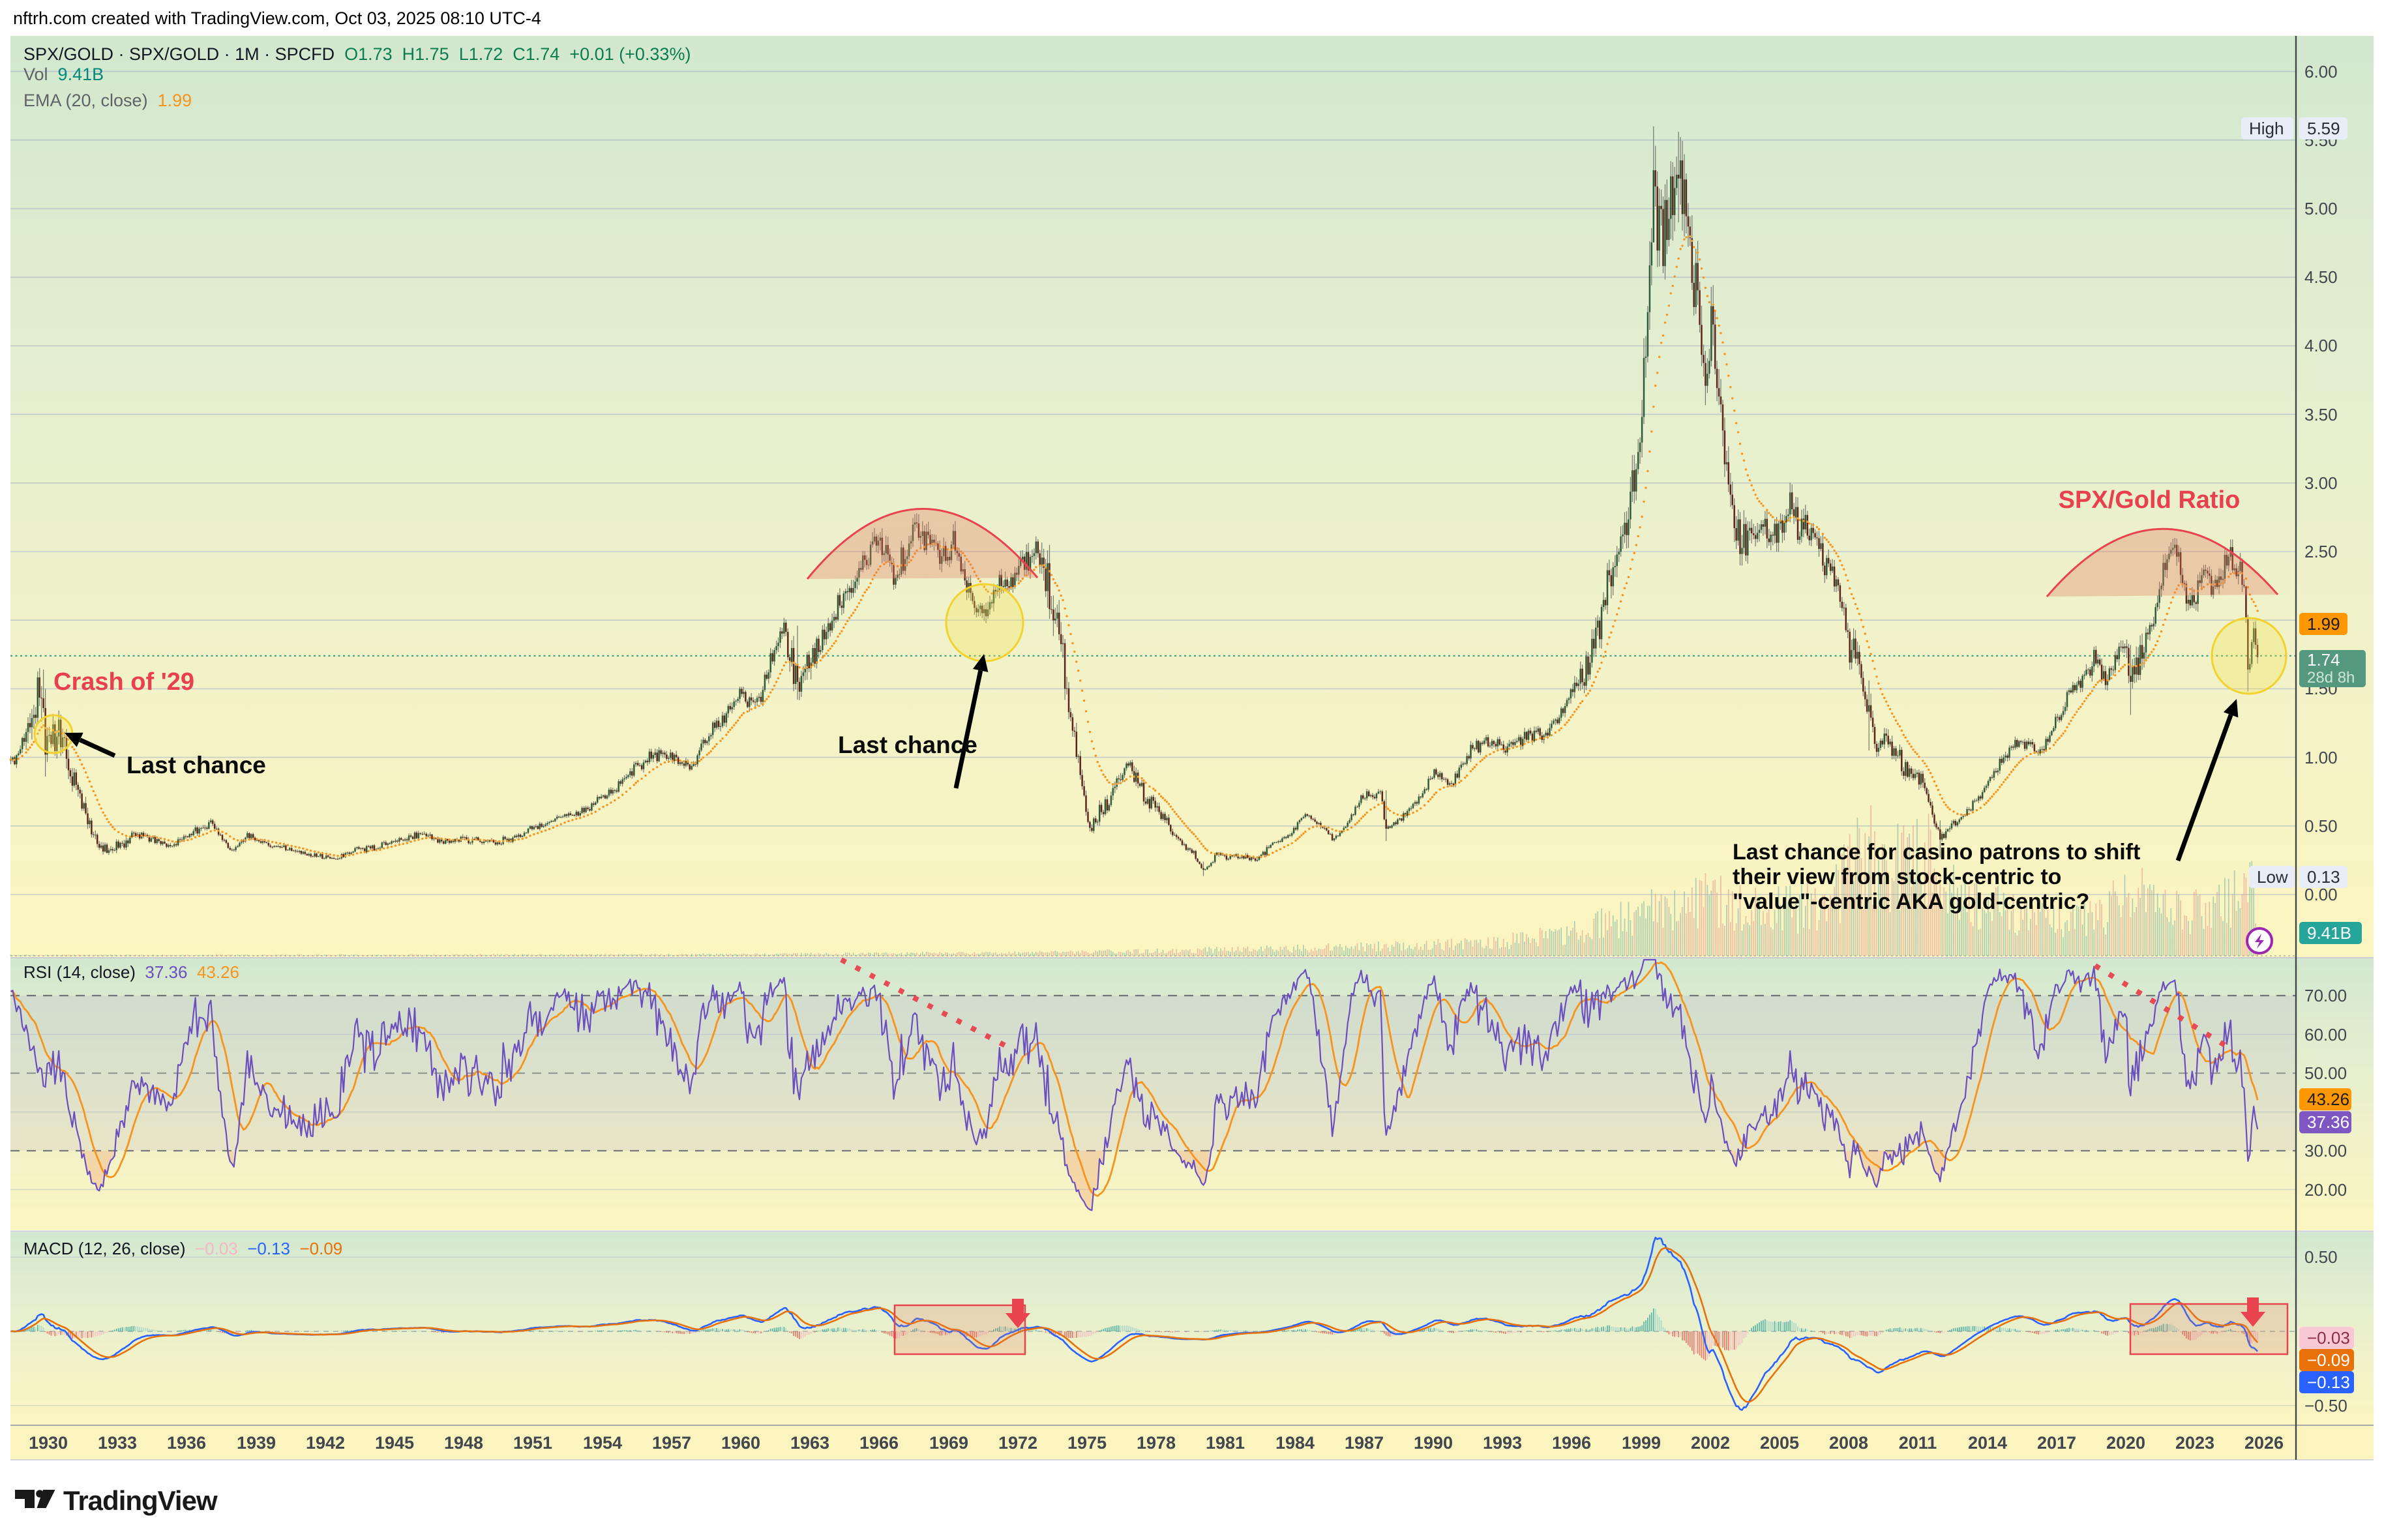 The image size is (2384, 1540). What do you see at coordinates (948, 1443) in the screenshot?
I see `svg-text: 1969` at bounding box center [948, 1443].